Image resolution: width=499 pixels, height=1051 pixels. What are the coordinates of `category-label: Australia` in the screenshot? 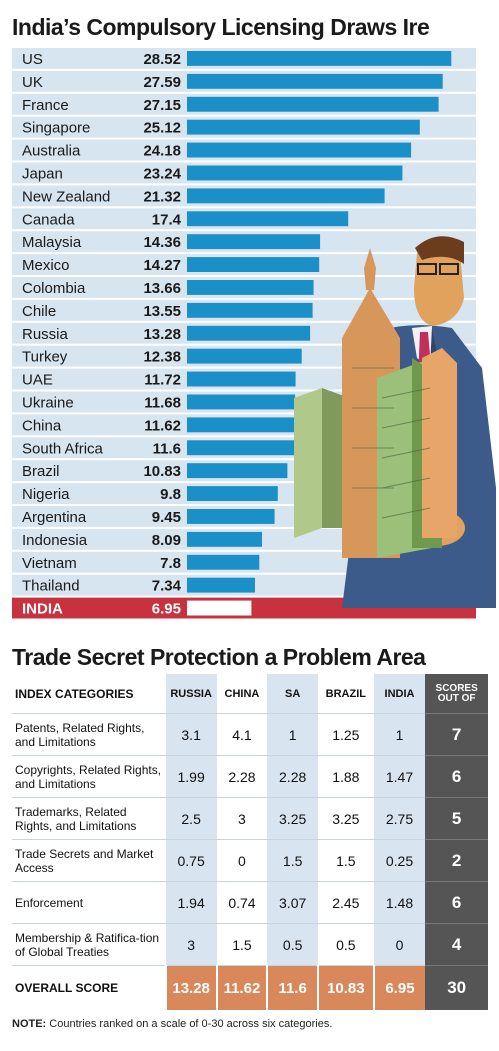 It's located at (51, 151).